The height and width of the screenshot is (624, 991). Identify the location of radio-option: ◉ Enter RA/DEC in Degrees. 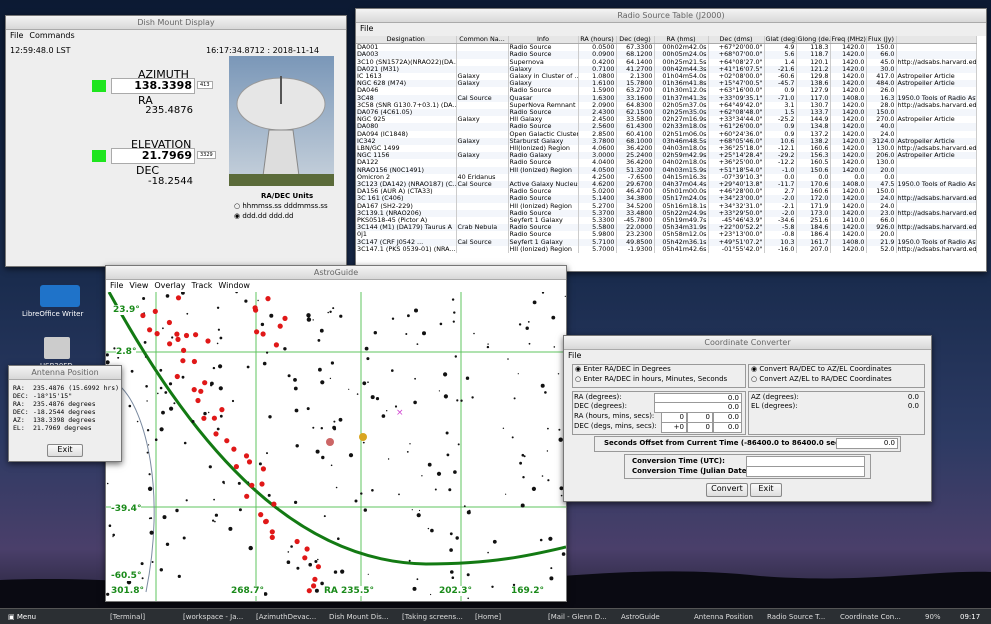
(623, 369).